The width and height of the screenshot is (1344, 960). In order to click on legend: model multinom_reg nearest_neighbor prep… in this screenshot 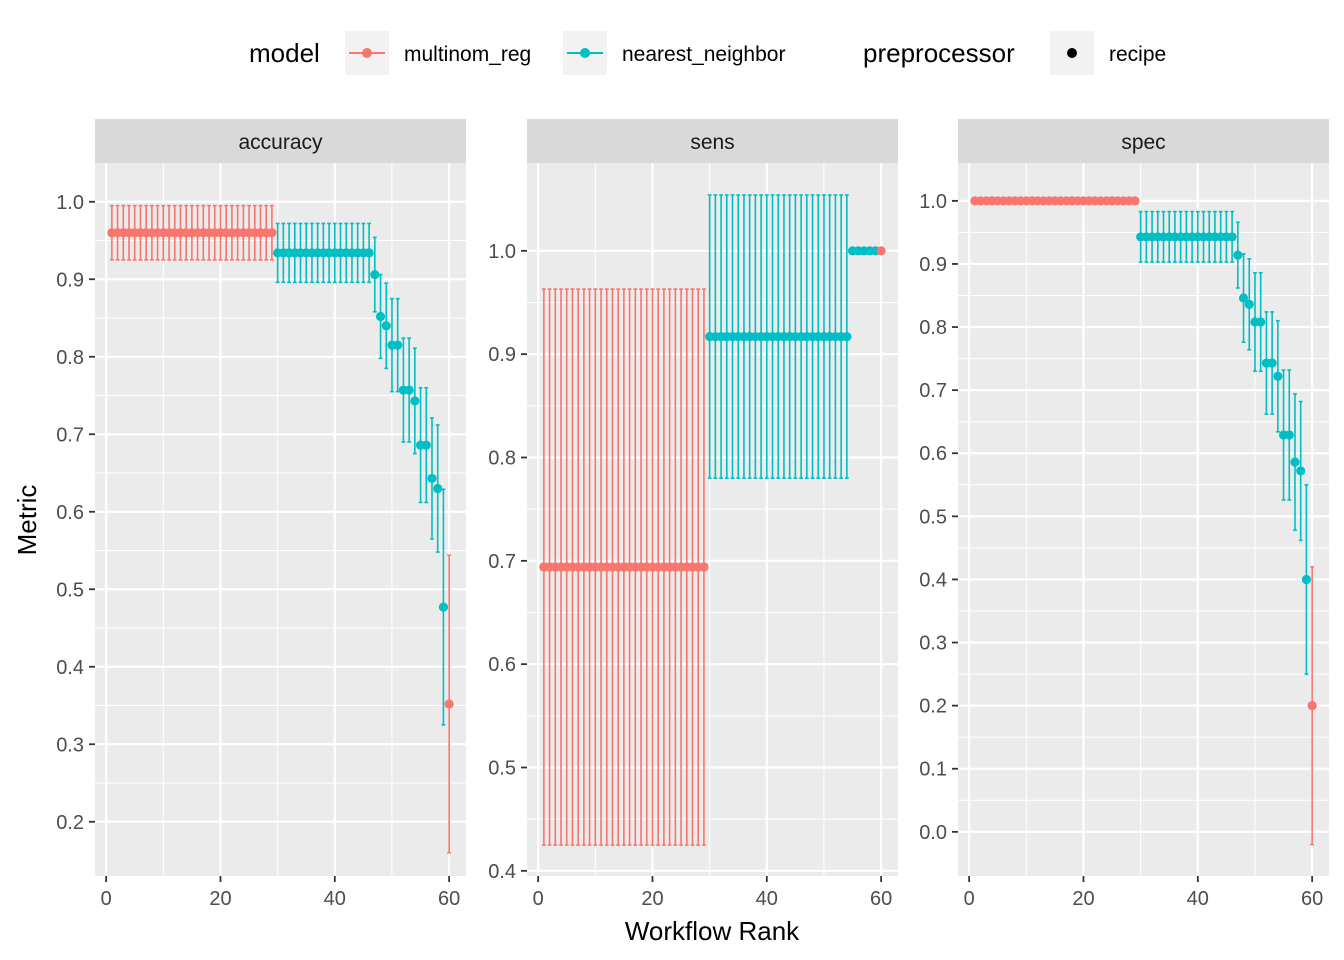, I will do `click(707, 53)`.